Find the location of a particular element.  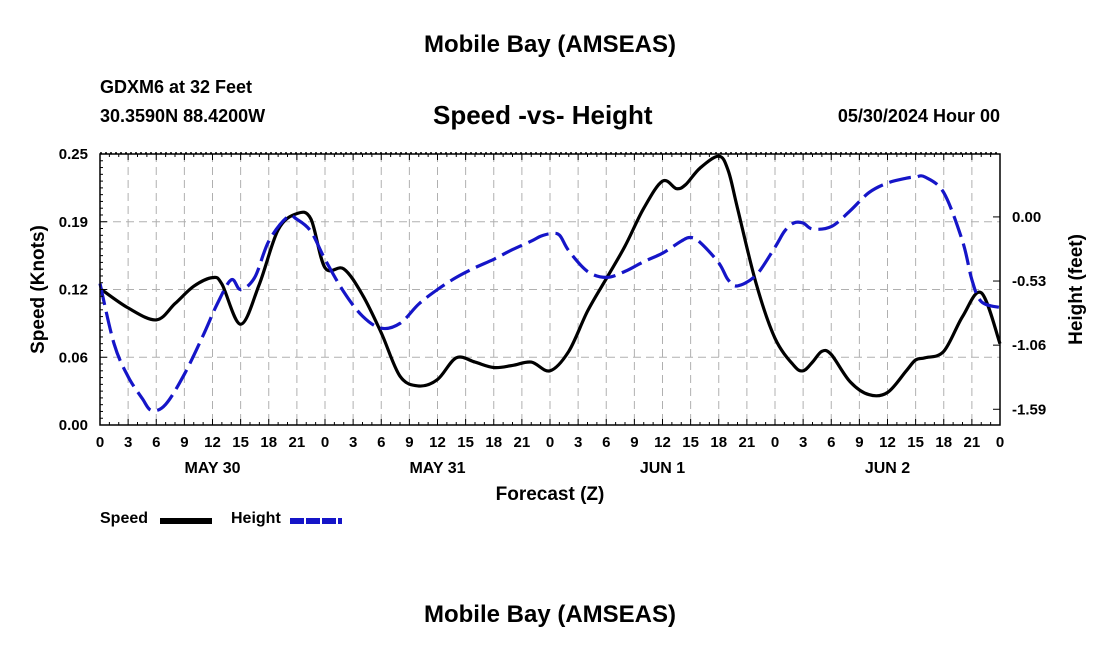

day-label: JUN 2 is located at coordinates (887, 468).